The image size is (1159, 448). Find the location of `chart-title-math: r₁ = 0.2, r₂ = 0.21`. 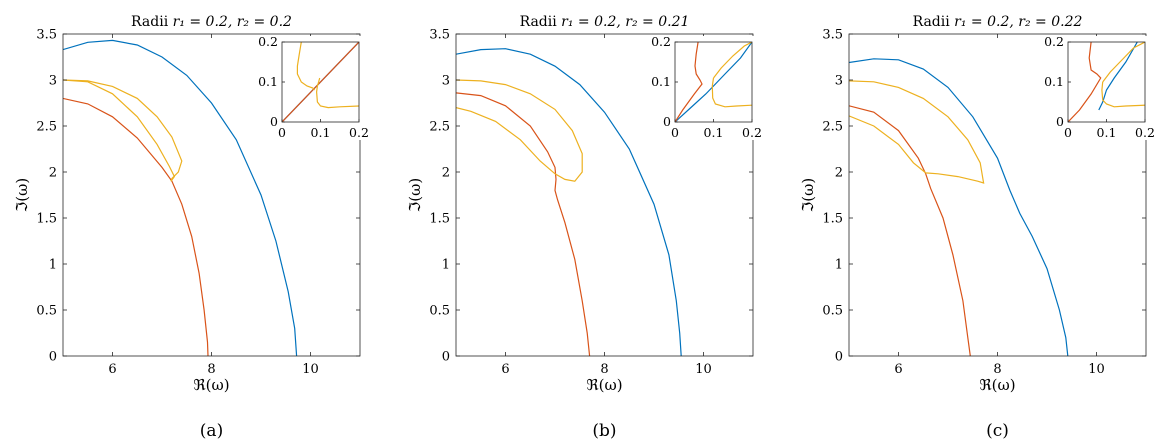

chart-title-math: r₁ = 0.2, r₂ = 0.21 is located at coordinates (625, 22).